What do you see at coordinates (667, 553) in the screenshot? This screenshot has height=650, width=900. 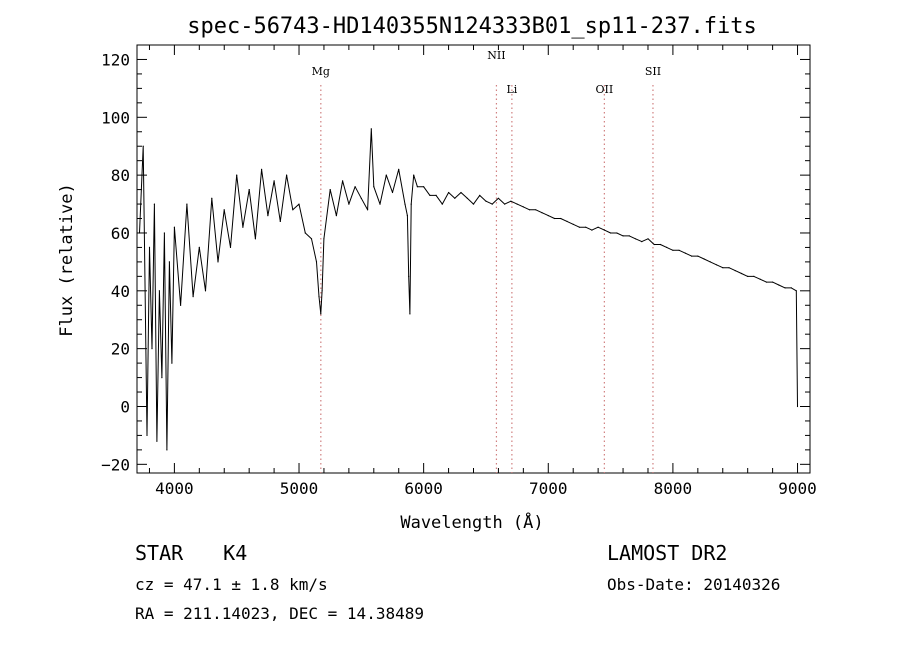 I see `survey-name: LAMOST DR2` at bounding box center [667, 553].